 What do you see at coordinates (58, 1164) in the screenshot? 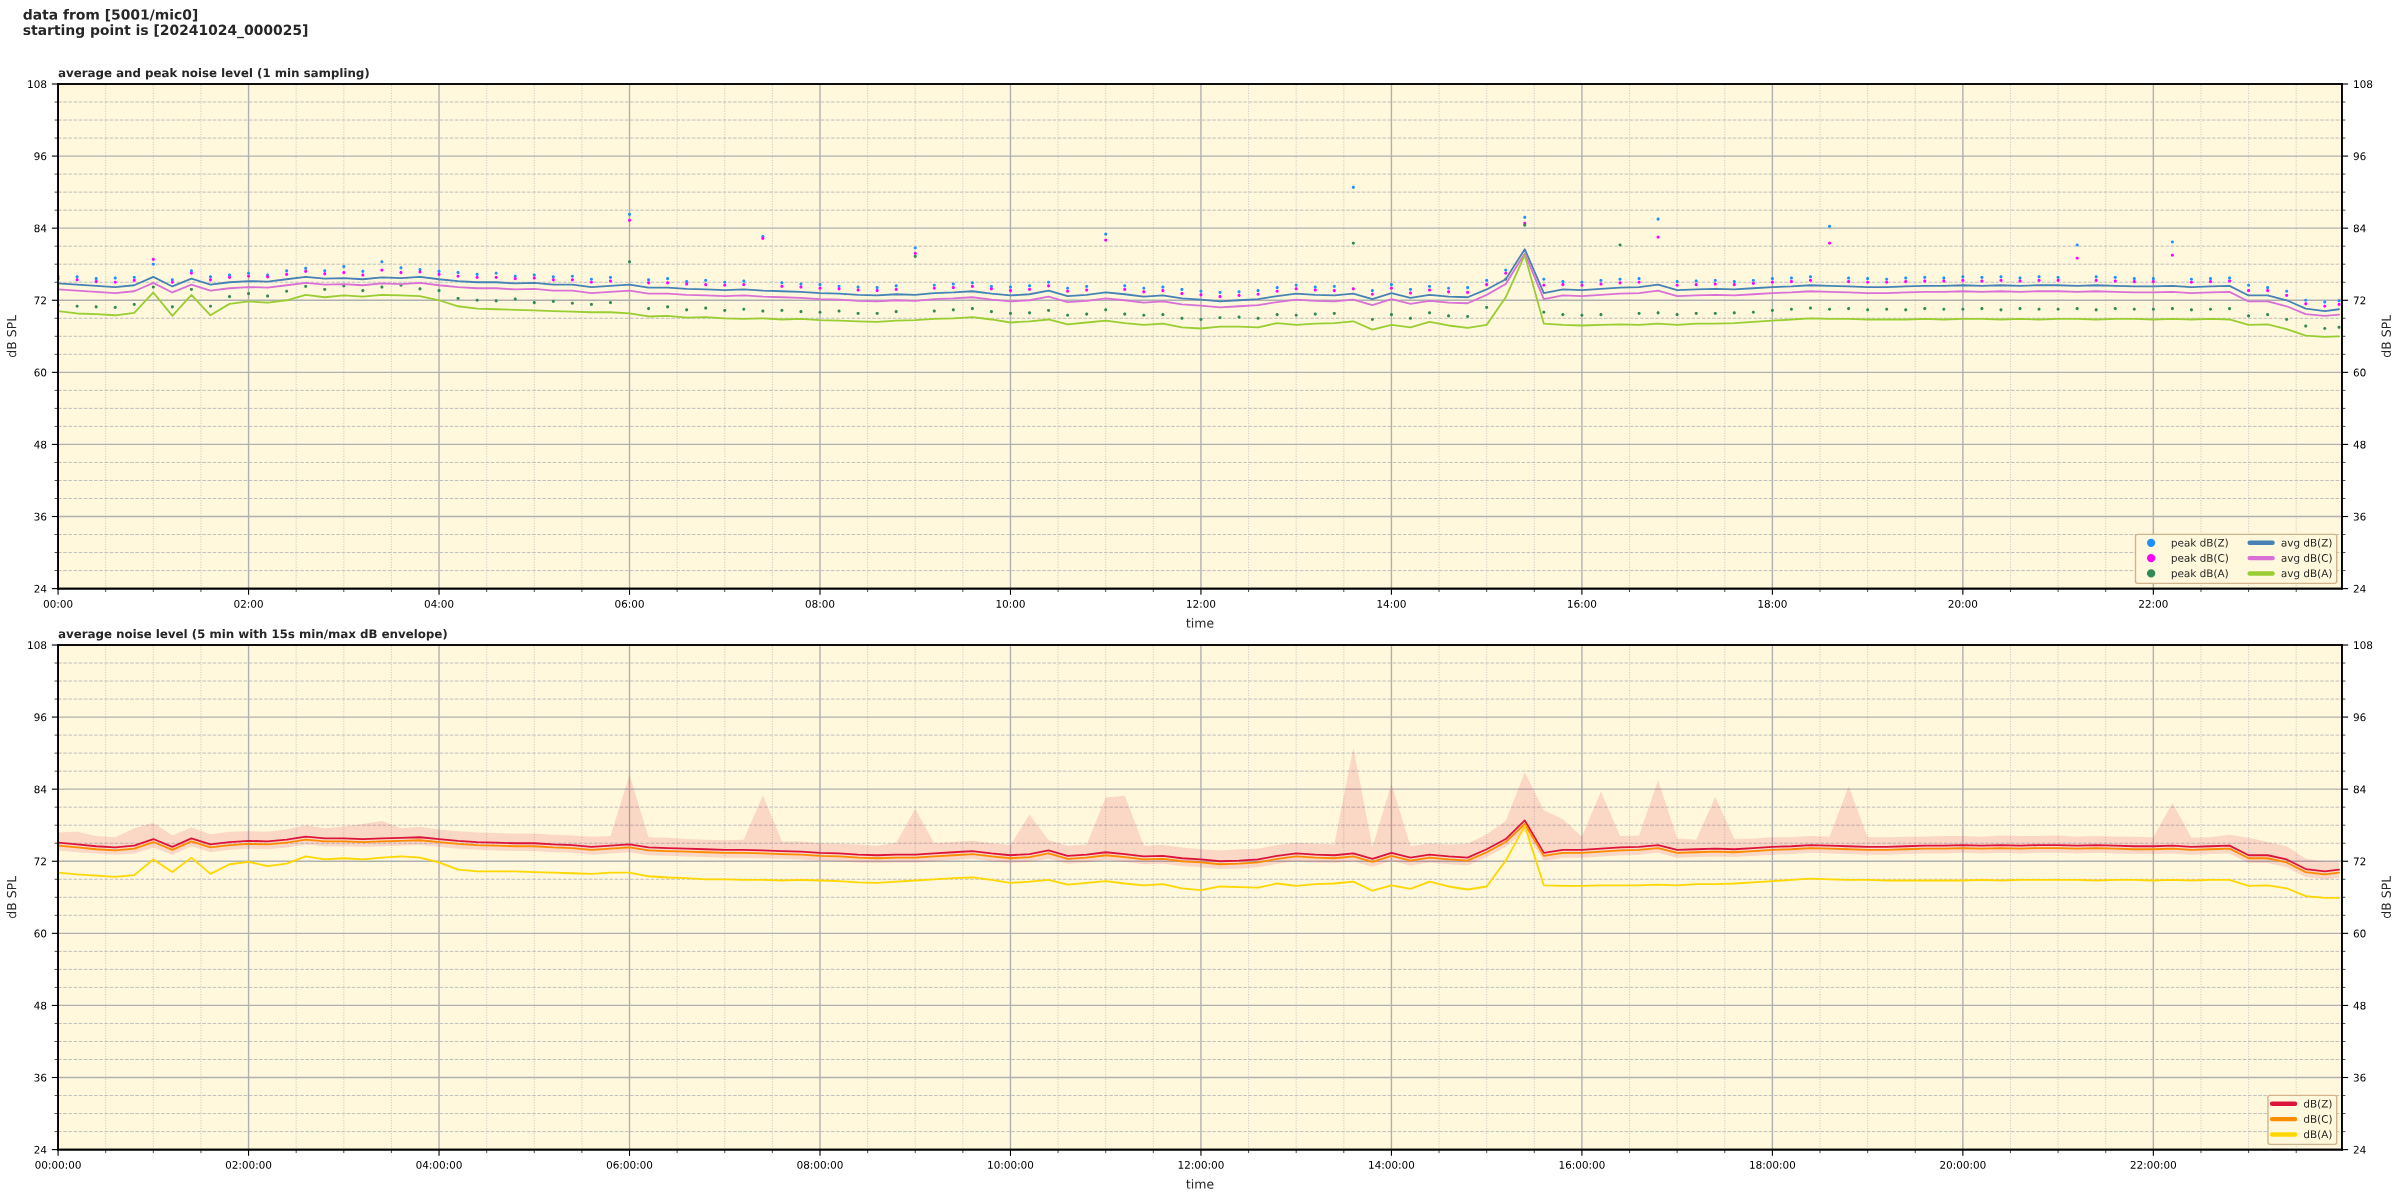
I see `x-tick-label: 00:00:00` at bounding box center [58, 1164].